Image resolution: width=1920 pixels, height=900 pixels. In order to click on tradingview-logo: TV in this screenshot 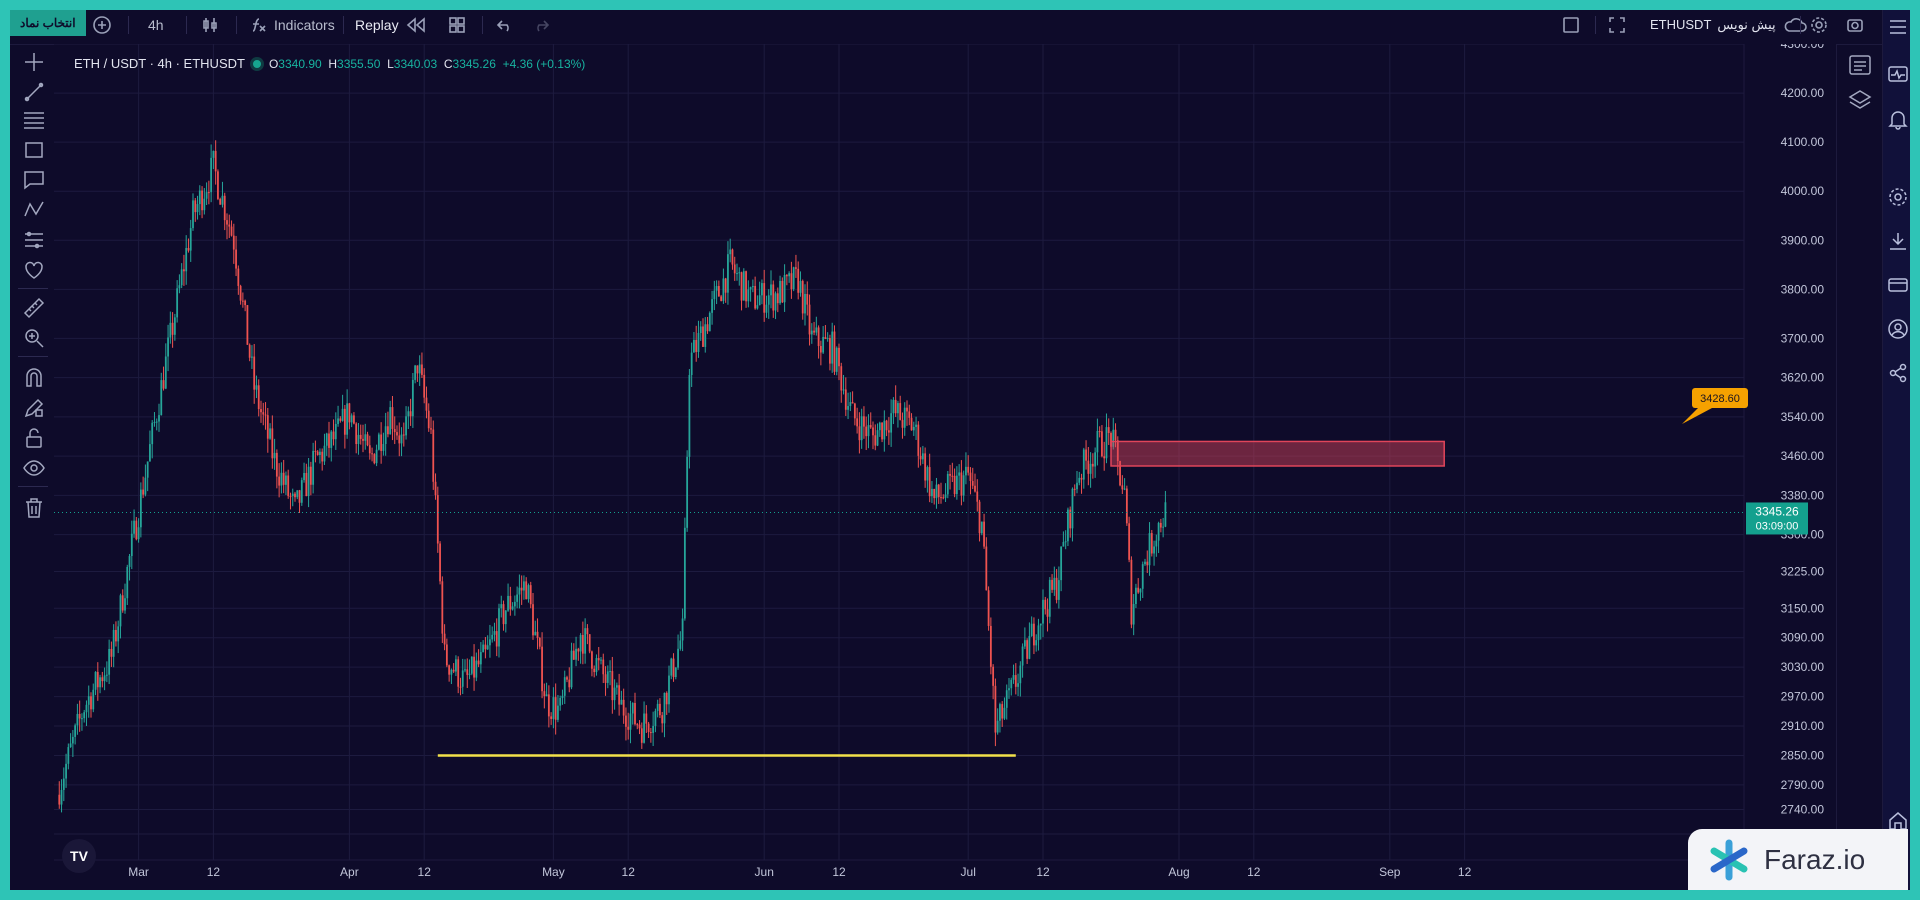, I will do `click(79, 856)`.